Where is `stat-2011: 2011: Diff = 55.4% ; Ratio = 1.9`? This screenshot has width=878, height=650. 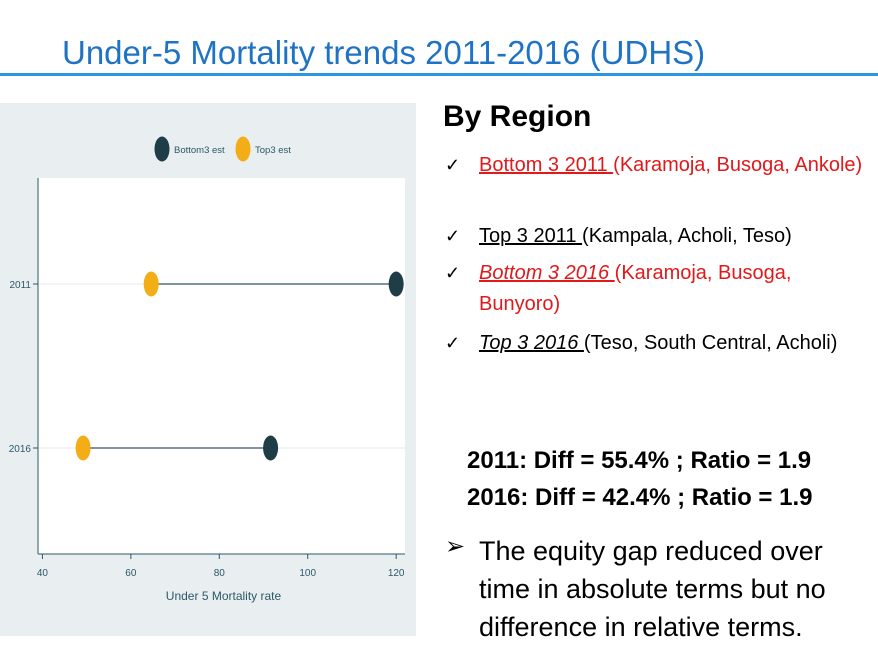 stat-2011: 2011: Diff = 55.4% ; Ratio = 1.9 is located at coordinates (639, 460).